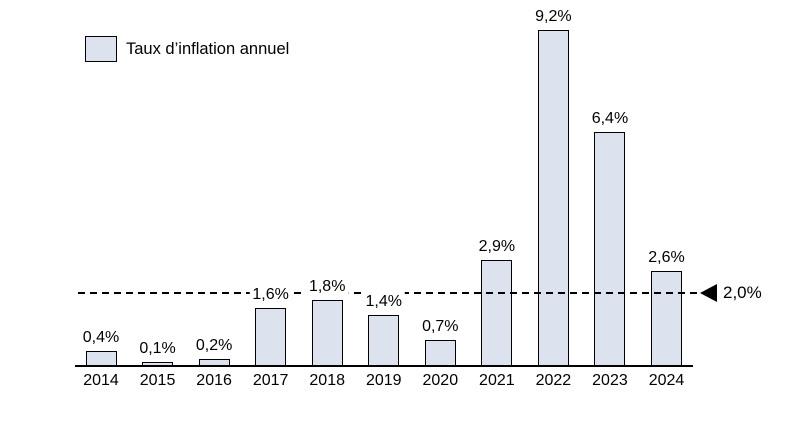 The height and width of the screenshot is (426, 793). Describe the element at coordinates (666, 257) in the screenshot. I see `bar-value-label: 2,6%` at that location.